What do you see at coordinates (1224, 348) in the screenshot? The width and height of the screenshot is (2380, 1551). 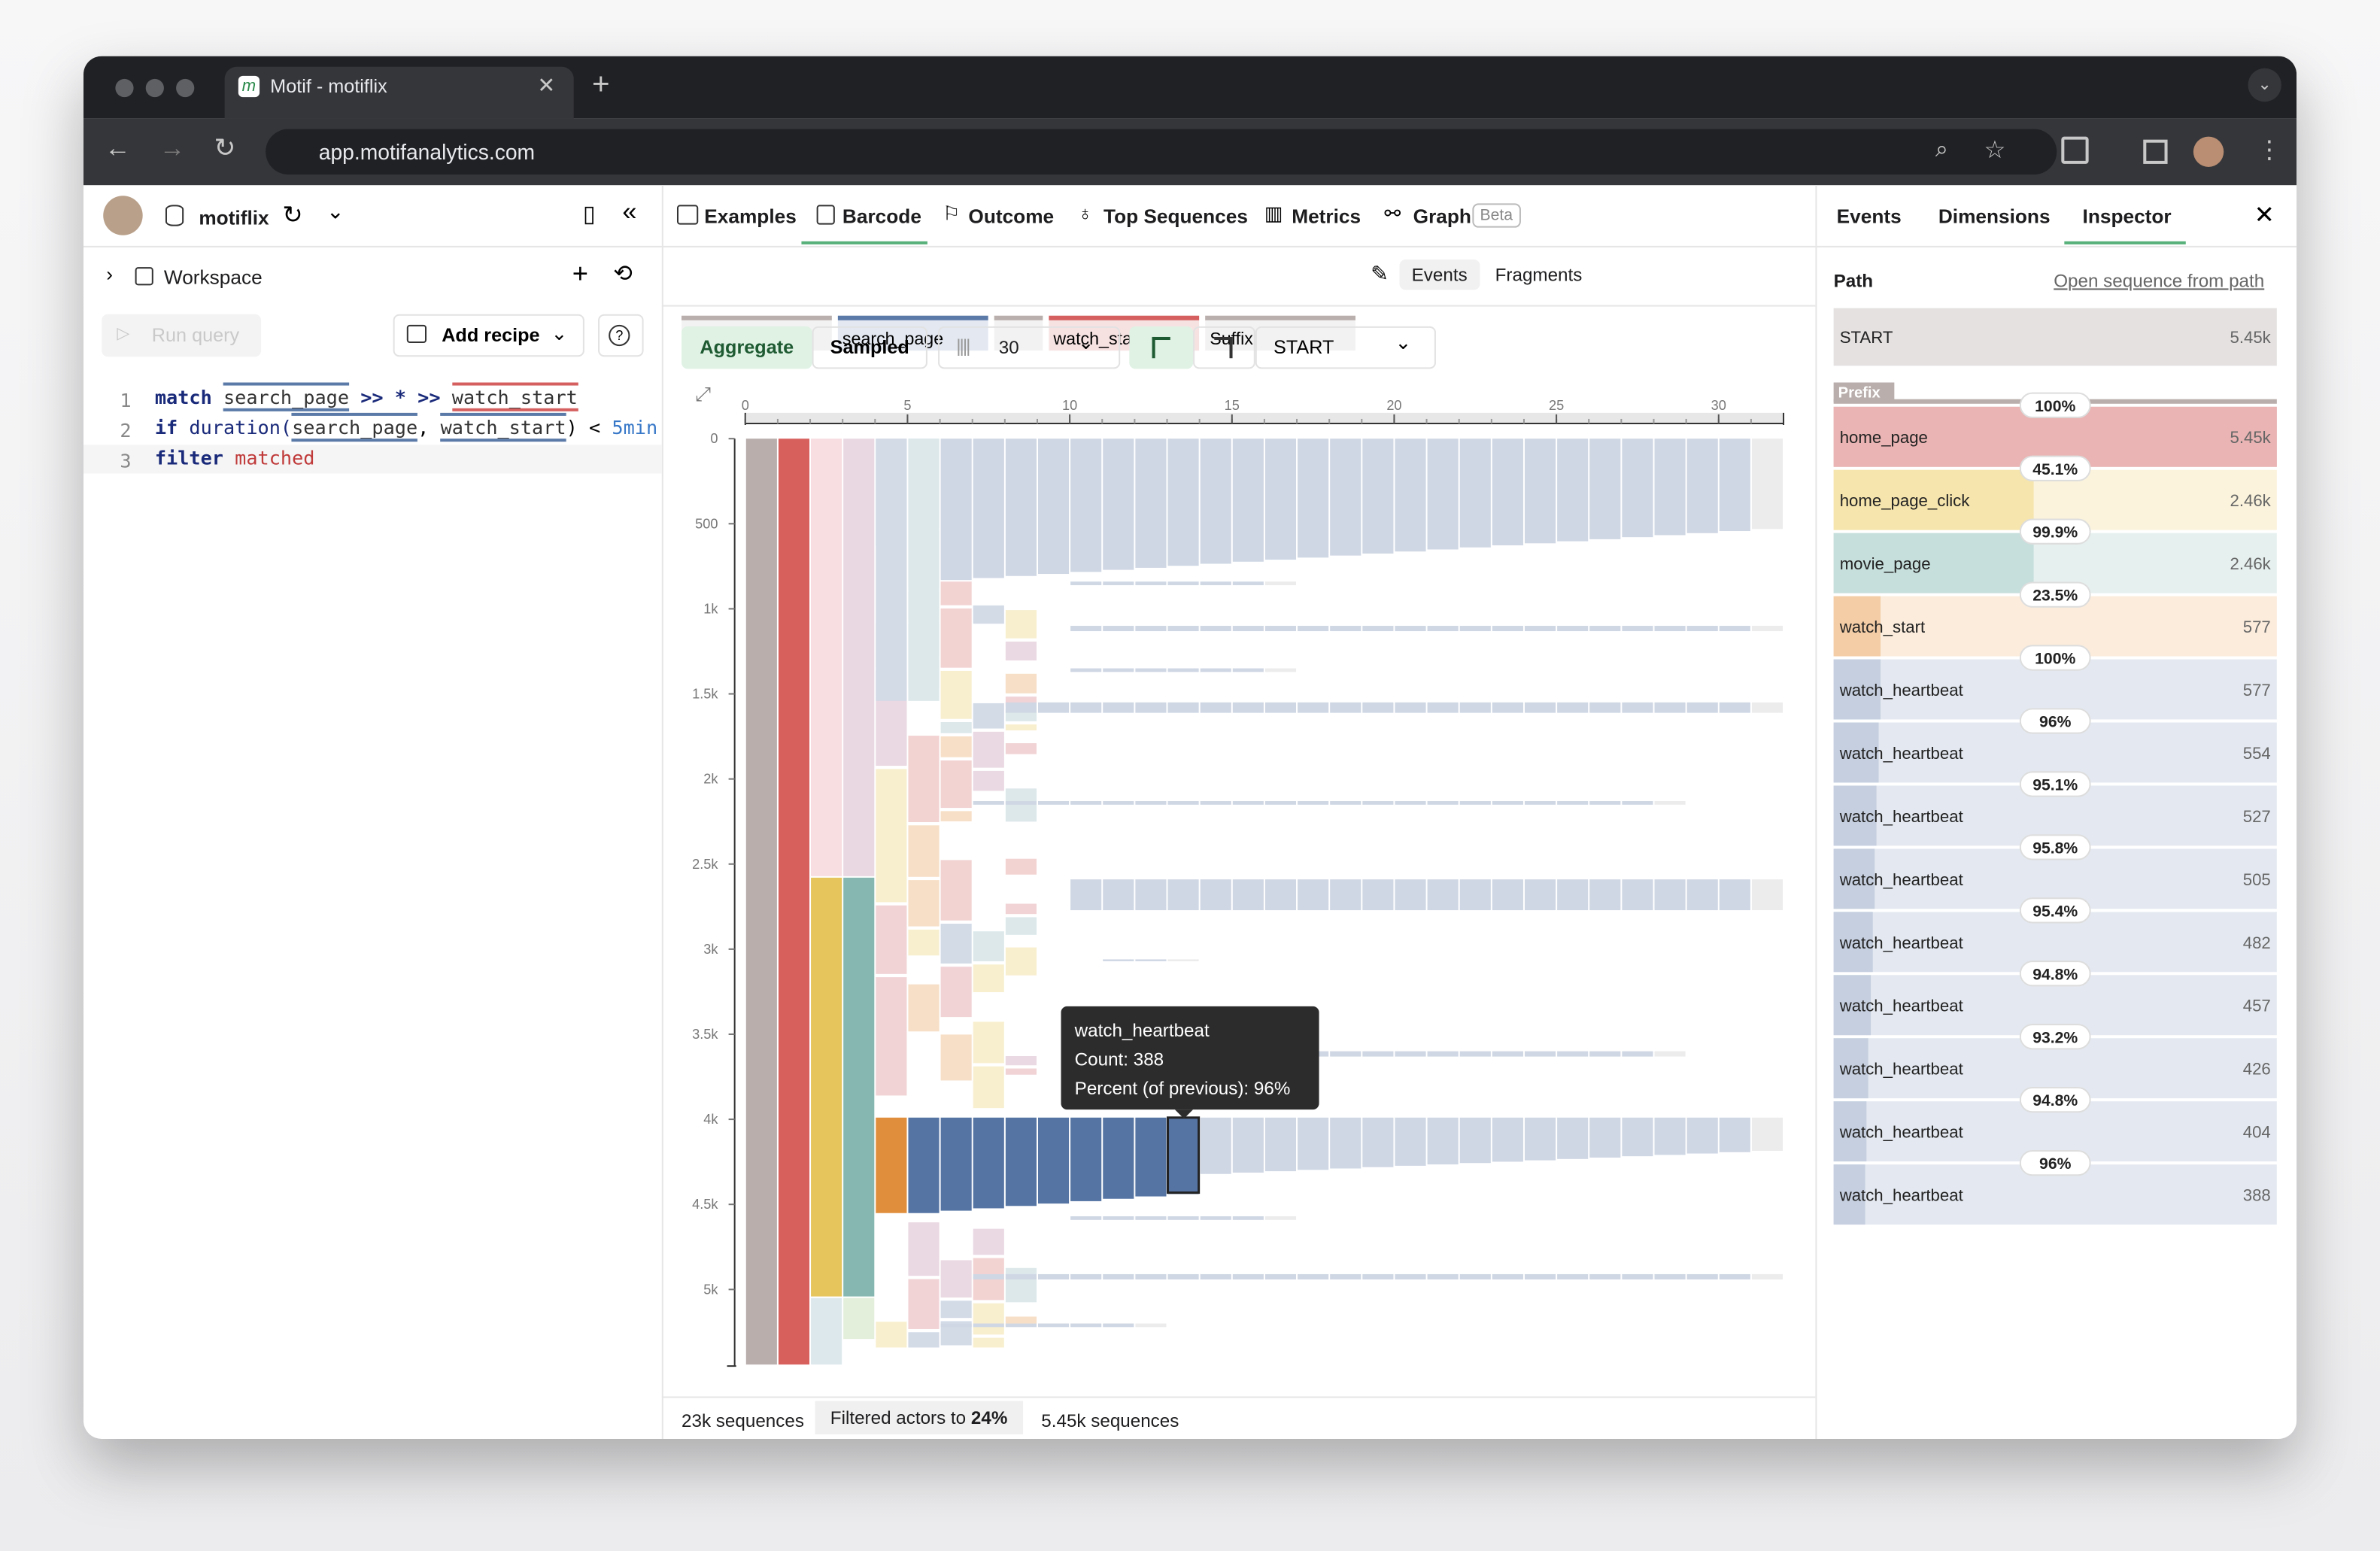 I see `align-right` at bounding box center [1224, 348].